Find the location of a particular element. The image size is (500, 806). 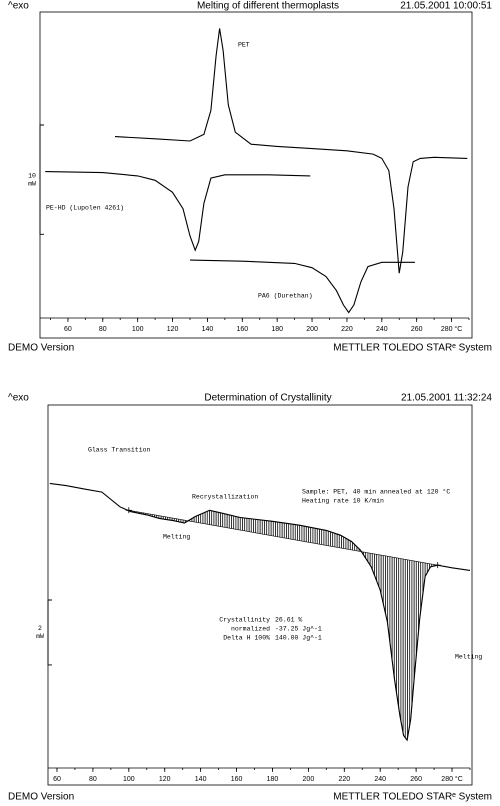

timestamp: 21.05.2001 10:00:51 is located at coordinates (446, 6).